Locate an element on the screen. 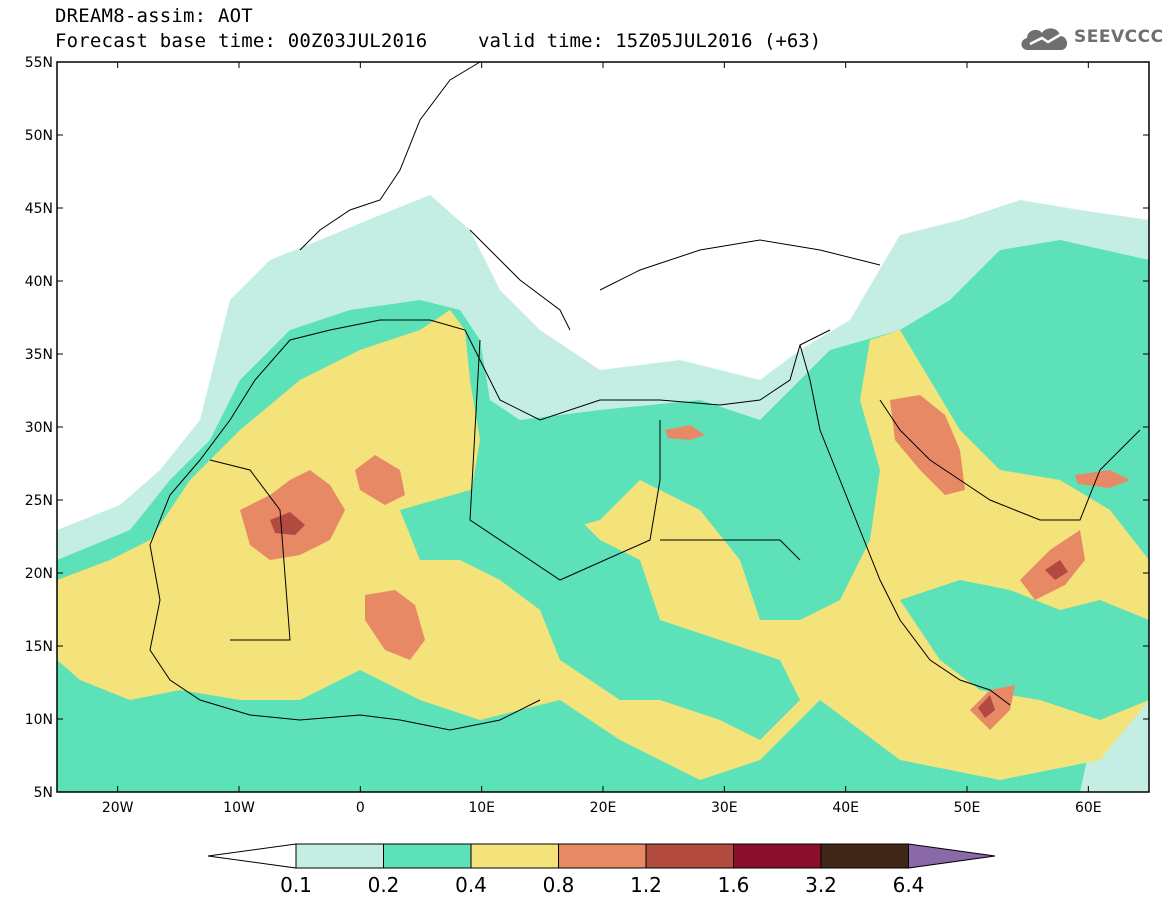 This screenshot has height=905, width=1165. lat-label: 40N is located at coordinates (39, 282).